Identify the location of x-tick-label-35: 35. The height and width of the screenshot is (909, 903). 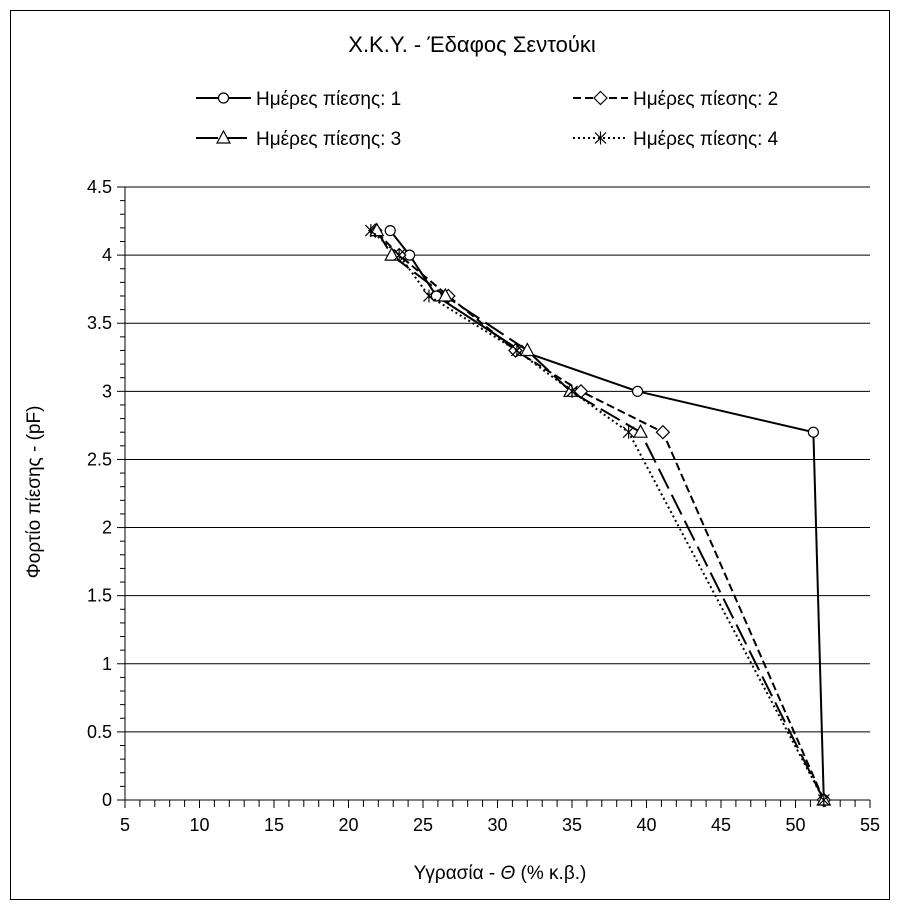
(572, 825).